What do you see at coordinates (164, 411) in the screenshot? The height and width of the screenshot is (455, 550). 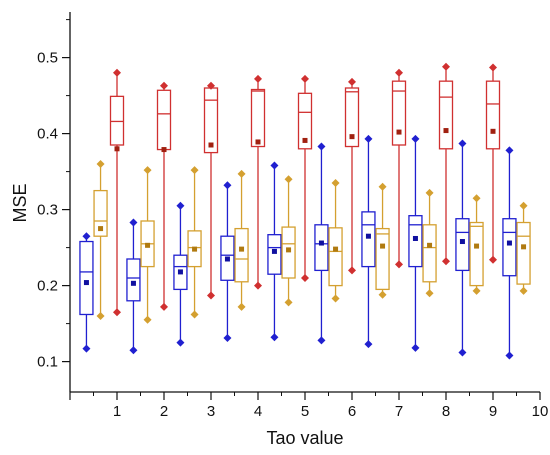 I see `x-tick-label: 2` at bounding box center [164, 411].